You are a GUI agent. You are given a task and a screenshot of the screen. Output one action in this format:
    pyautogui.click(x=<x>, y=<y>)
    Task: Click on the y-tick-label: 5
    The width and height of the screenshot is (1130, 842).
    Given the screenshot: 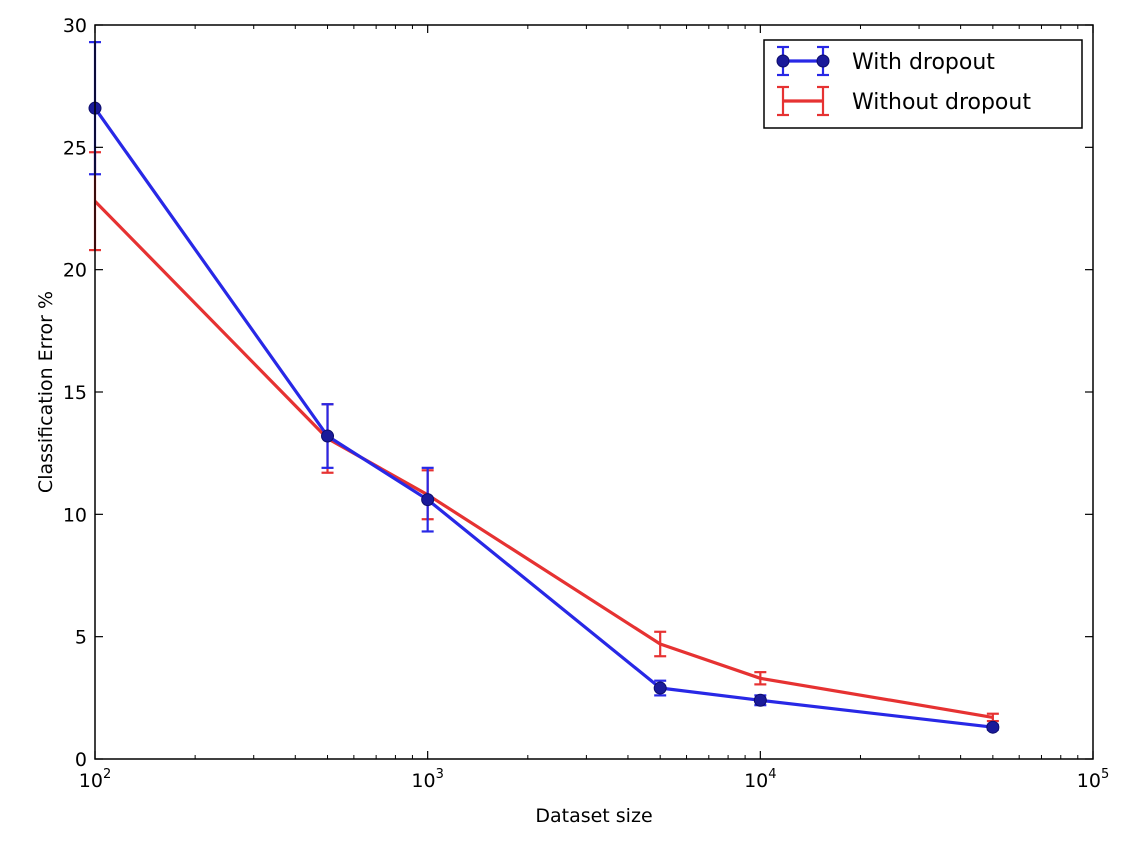 What is the action you would take?
    pyautogui.click(x=81, y=638)
    